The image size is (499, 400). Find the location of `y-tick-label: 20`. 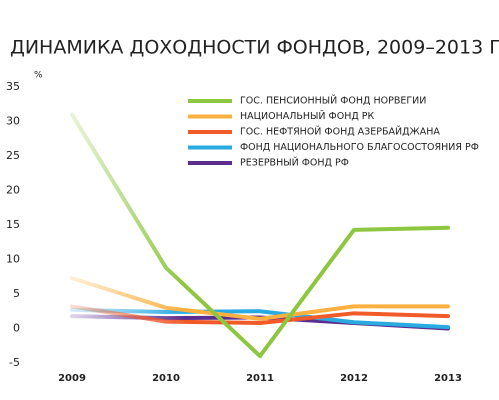

y-tick-label: 20 is located at coordinates (13, 190).